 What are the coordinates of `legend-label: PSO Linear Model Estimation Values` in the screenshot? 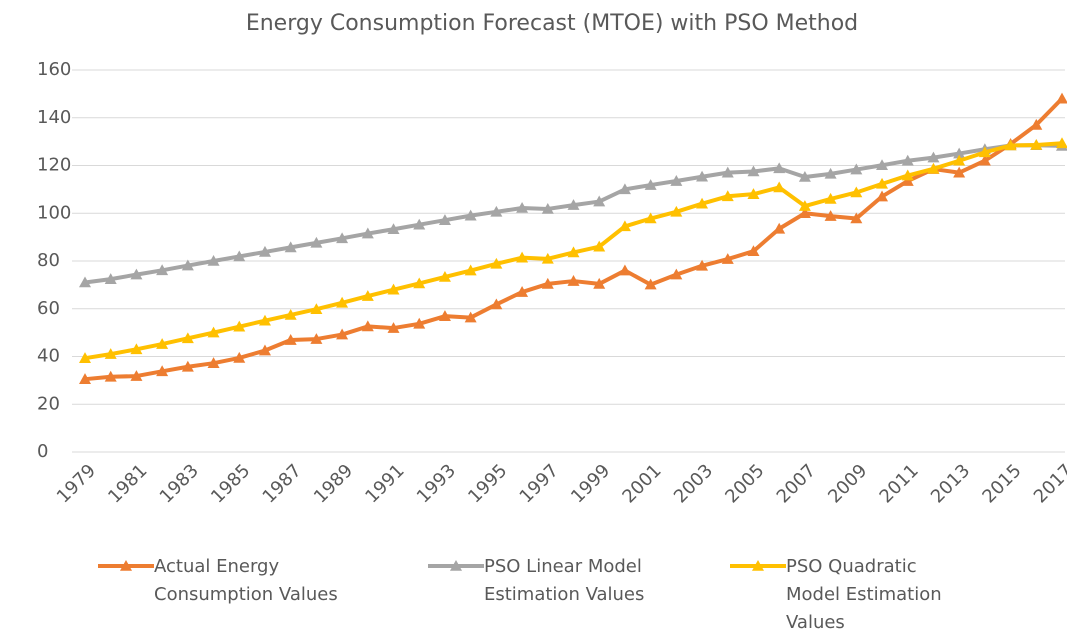 It's located at (564, 580).